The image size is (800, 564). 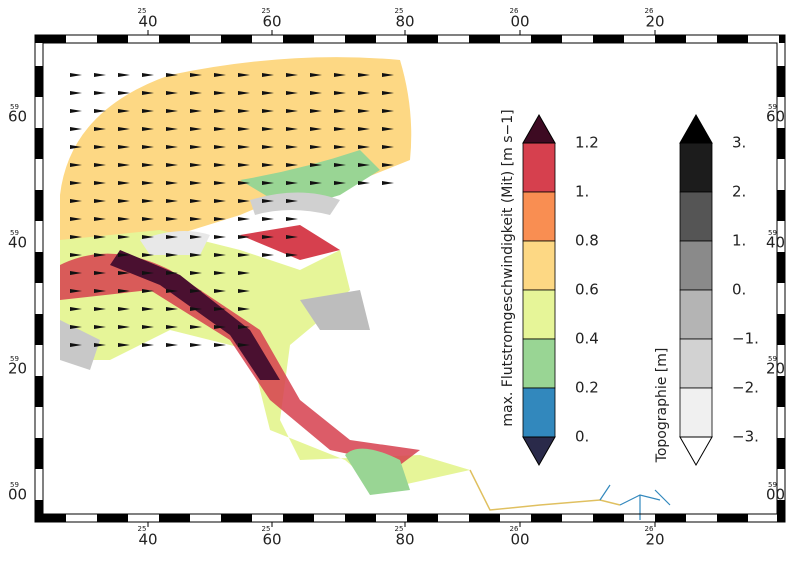 What do you see at coordinates (377, 471) in the screenshot?
I see `bay` at bounding box center [377, 471].